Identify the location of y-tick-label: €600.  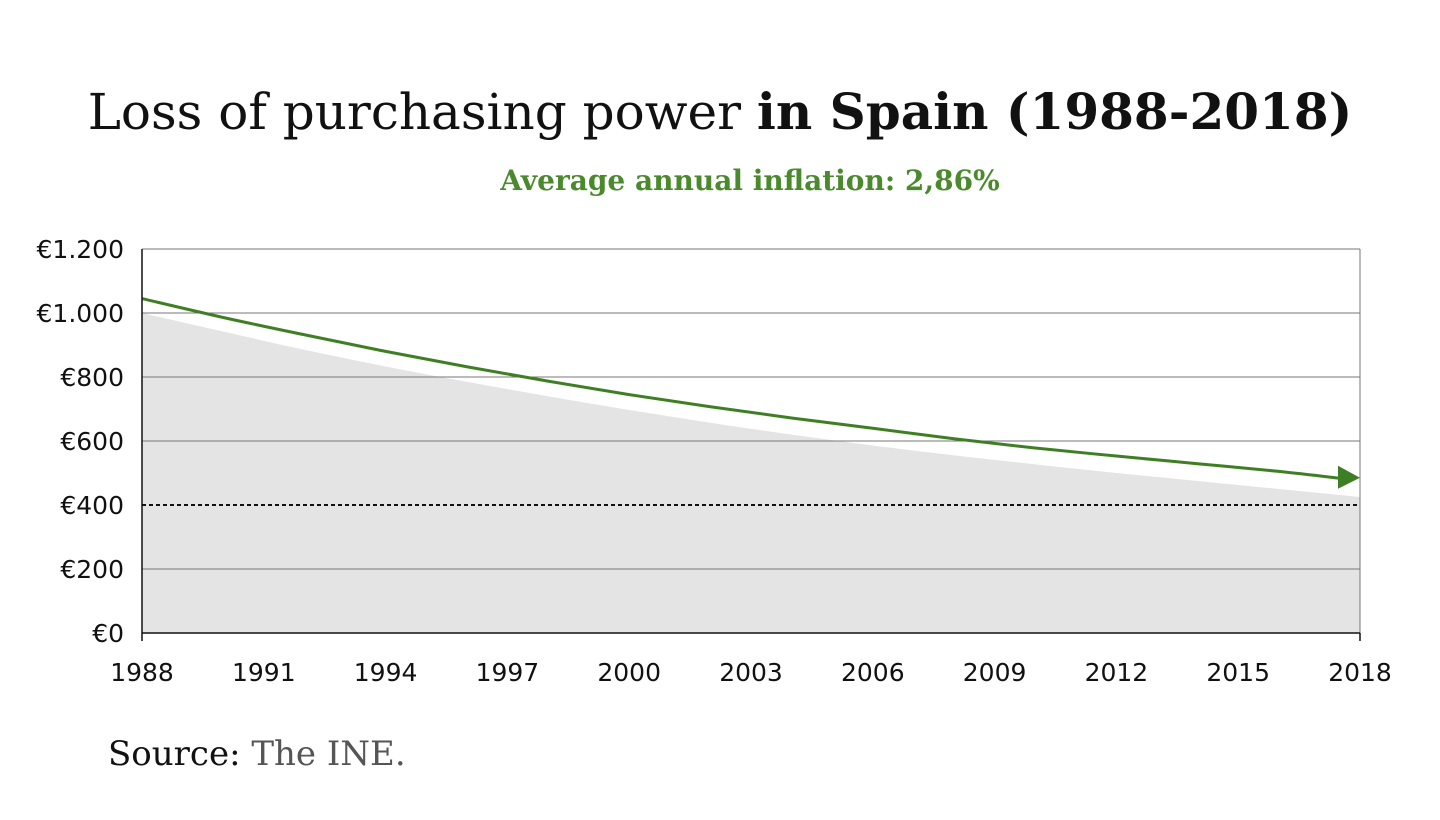
(92, 441).